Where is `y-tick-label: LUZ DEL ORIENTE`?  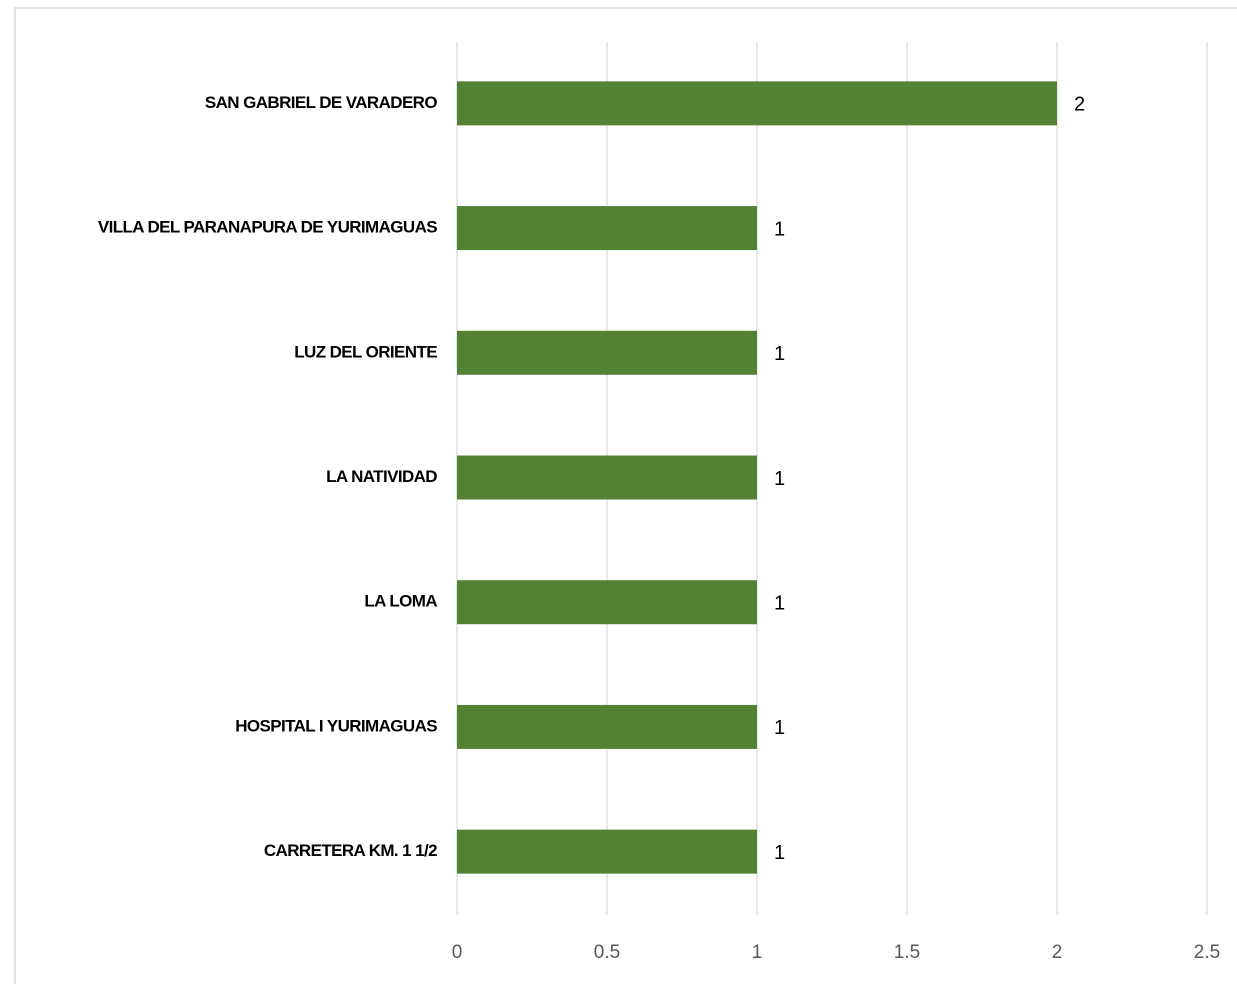 y-tick-label: LUZ DEL ORIENTE is located at coordinates (365, 351).